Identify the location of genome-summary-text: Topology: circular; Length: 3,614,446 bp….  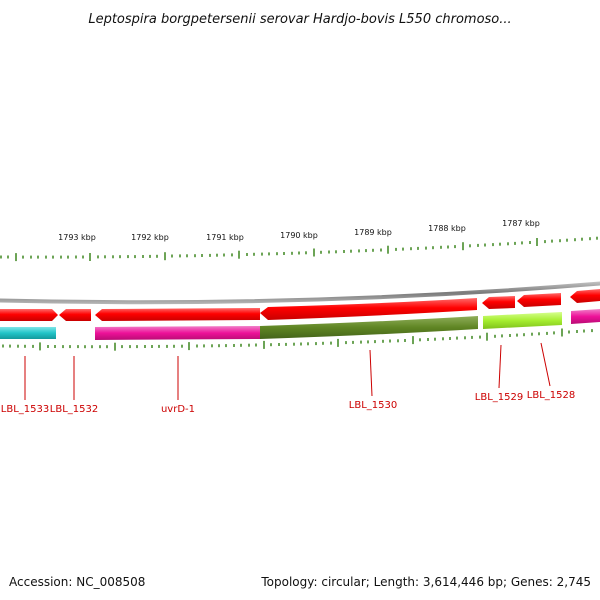
(425, 582).